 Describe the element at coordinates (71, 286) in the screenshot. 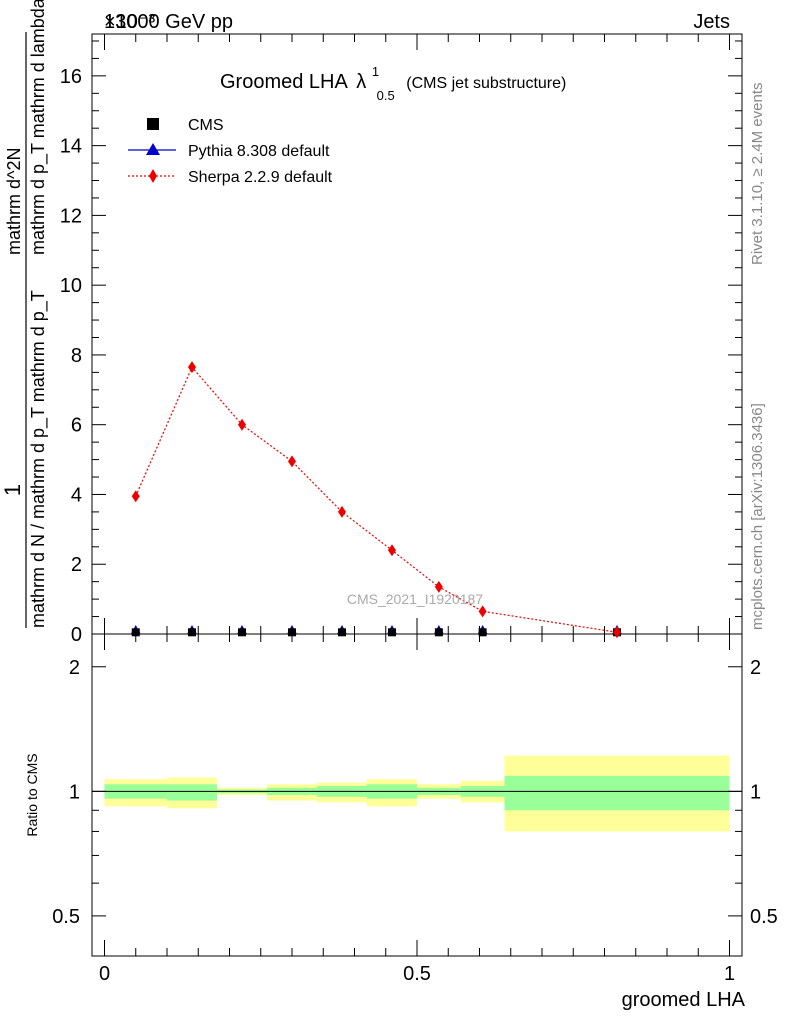

I see `main-y-tick-label: 10` at that location.